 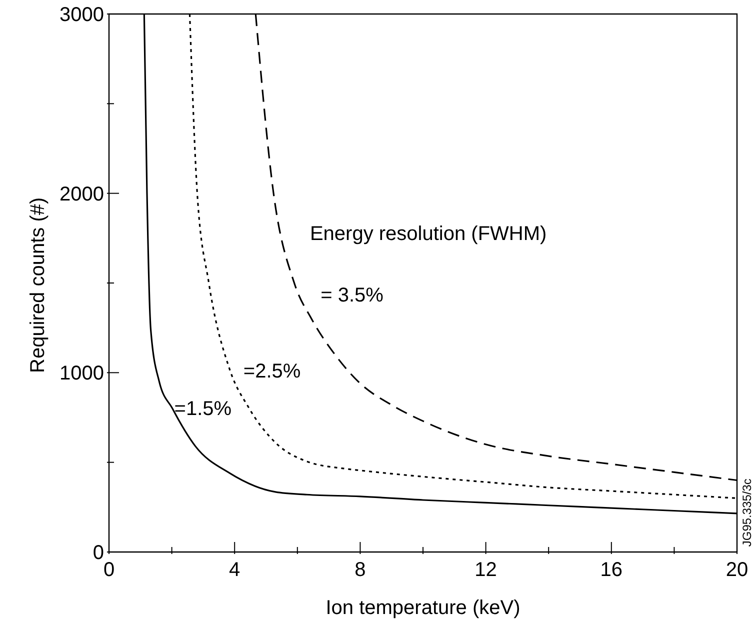 What do you see at coordinates (485, 570) in the screenshot?
I see `x-tick-label: 12` at bounding box center [485, 570].